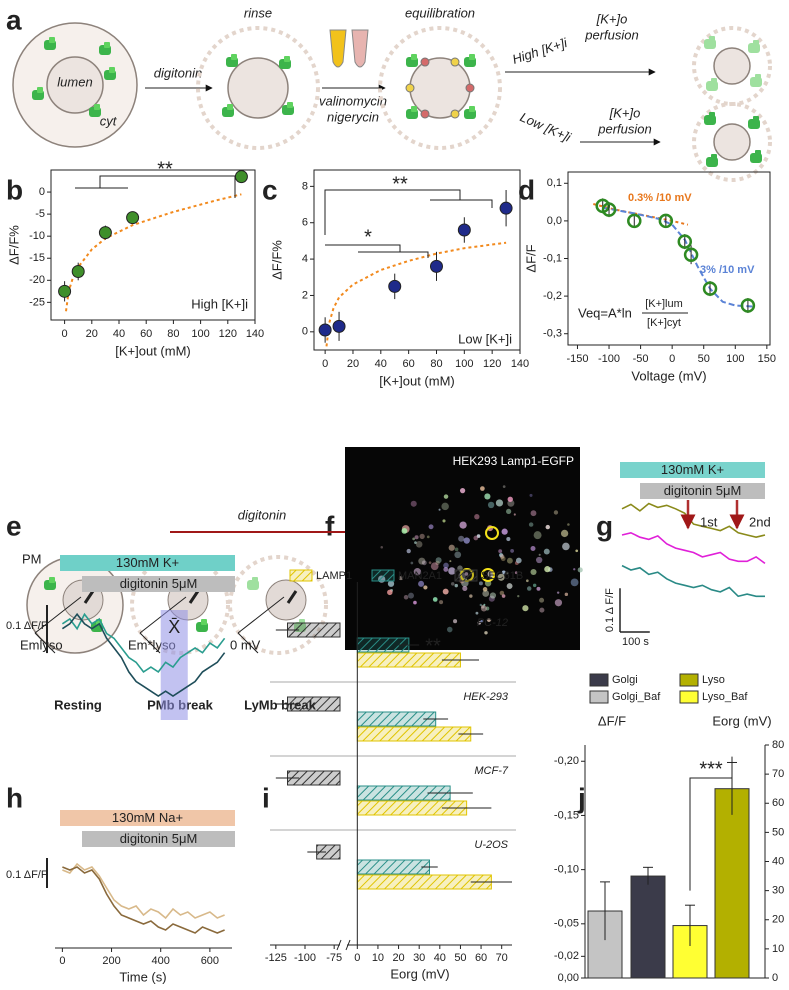 This screenshot has height=990, width=789. Describe the element at coordinates (732, 142) in the screenshot. I see `plasma-membrane` at that location.